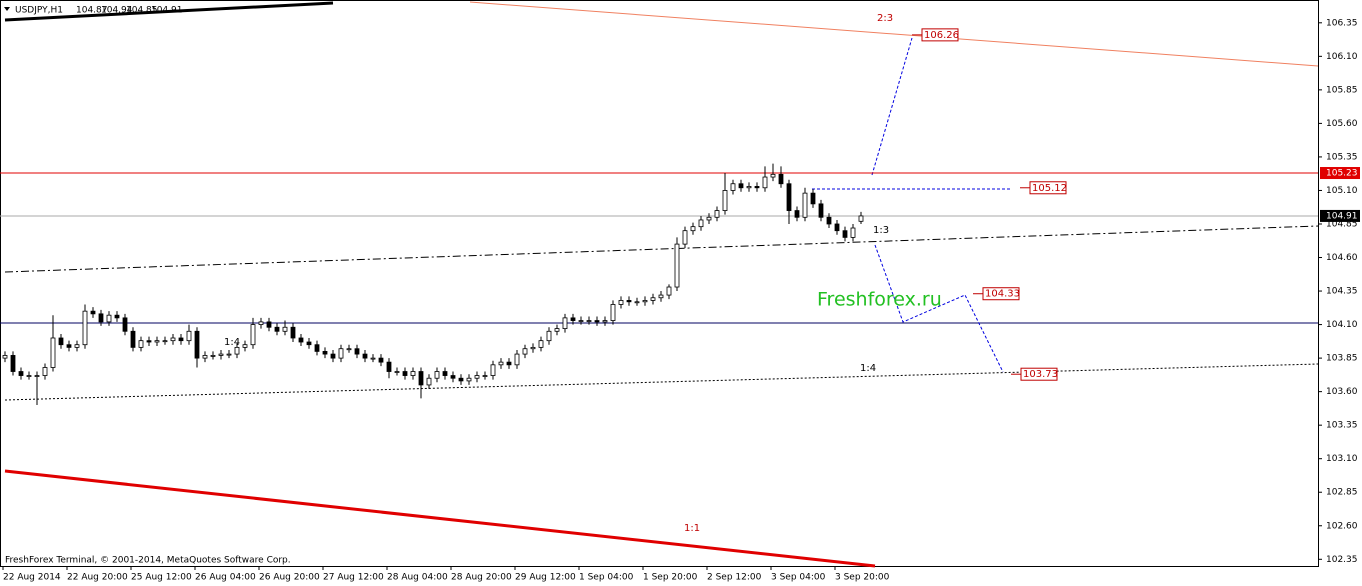 The height and width of the screenshot is (586, 1362). What do you see at coordinates (868, 368) in the screenshot?
I see `ratio-label: 1:4` at bounding box center [868, 368].